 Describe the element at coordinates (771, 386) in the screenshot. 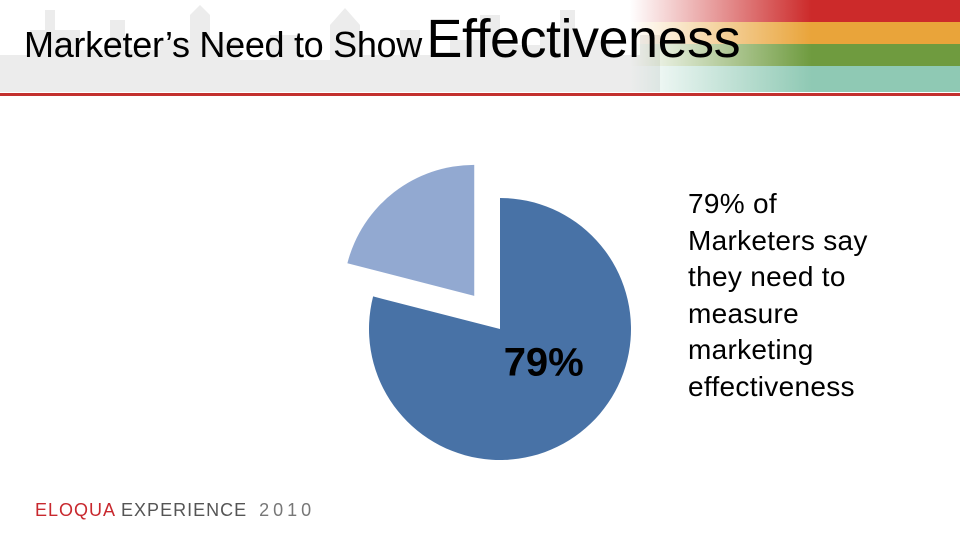

I see `description-line: effectiveness` at that location.